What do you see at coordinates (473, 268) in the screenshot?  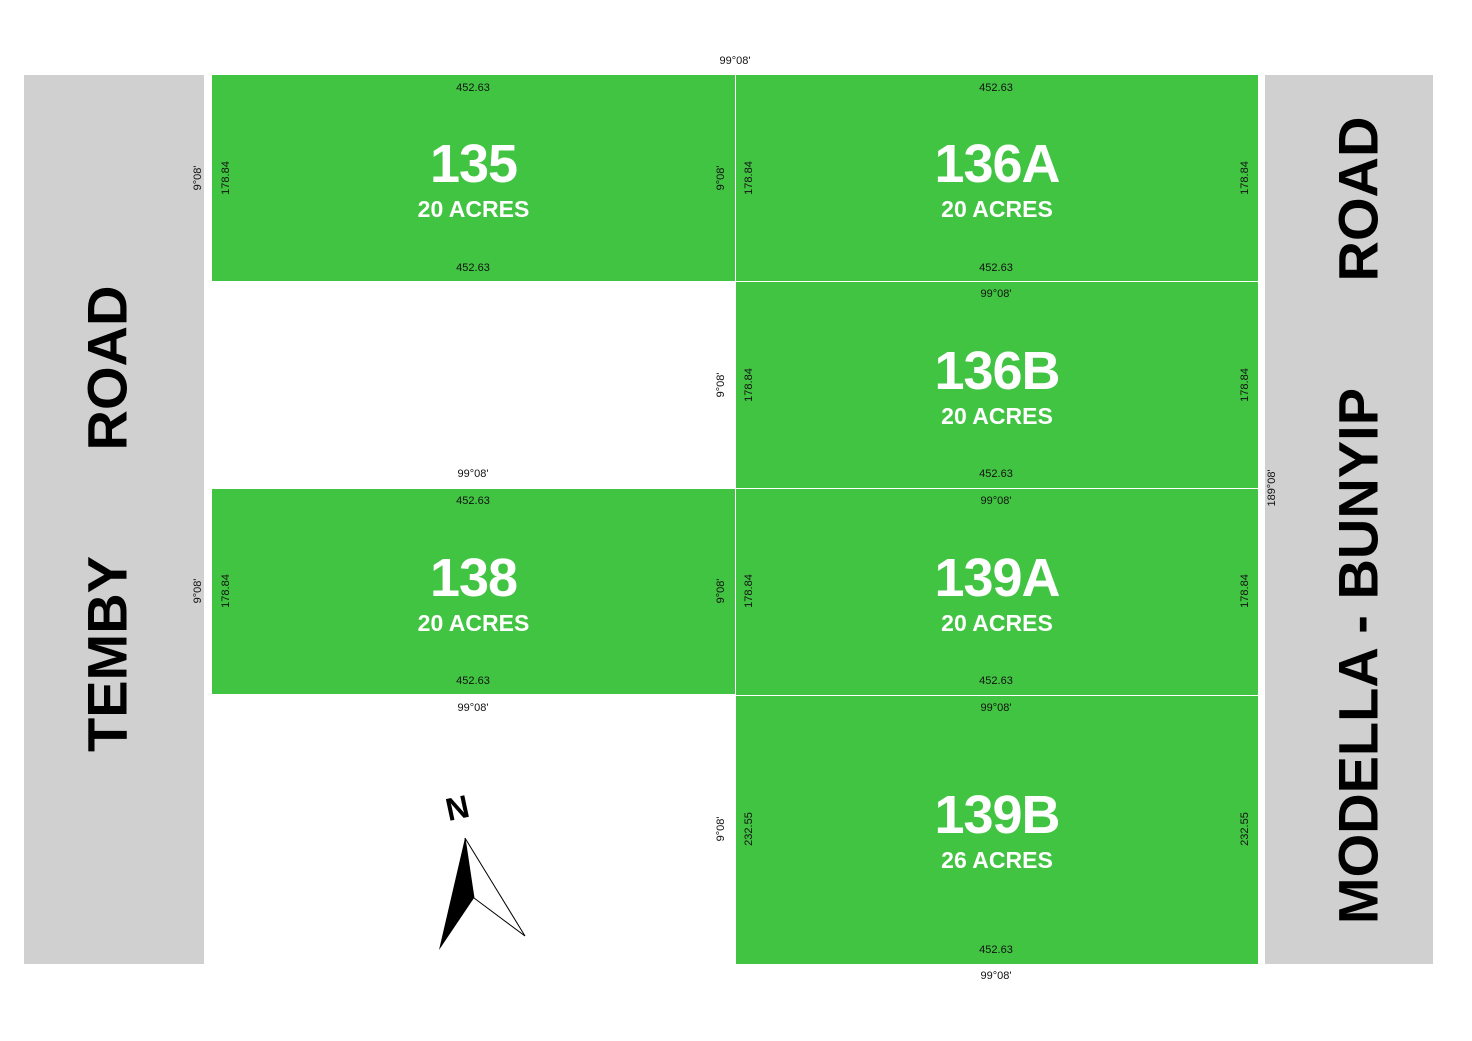 I see `lot-135-bottom-length: 452.63` at bounding box center [473, 268].